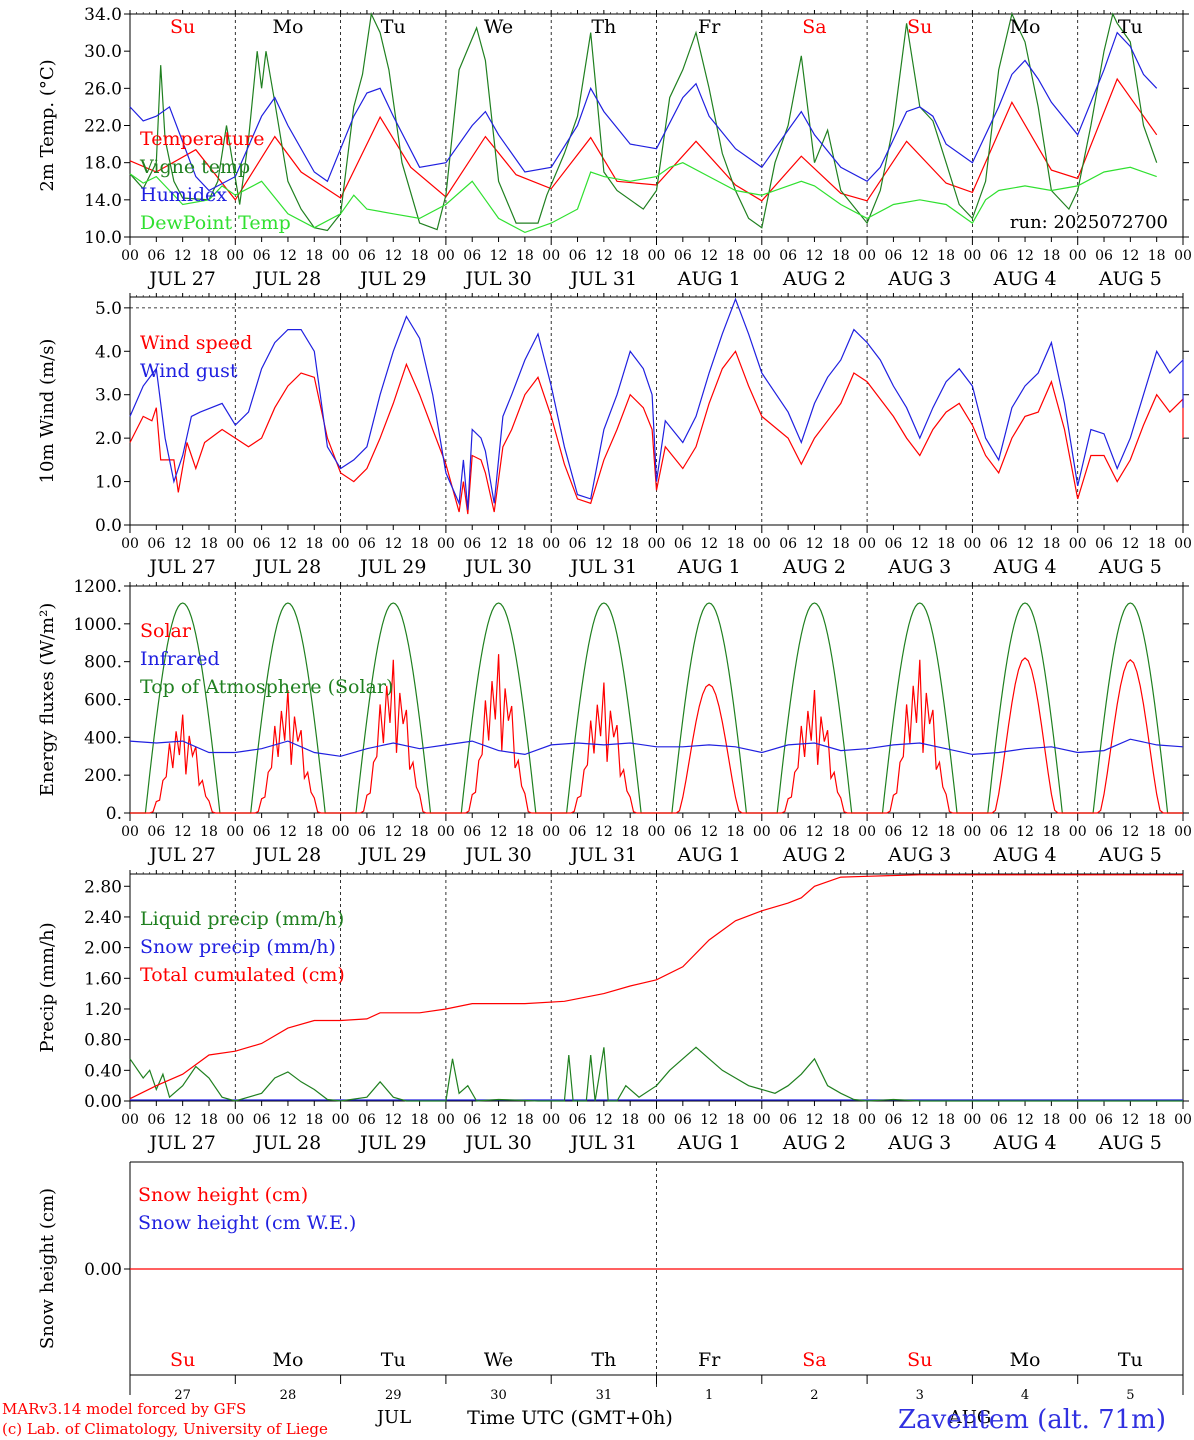 This screenshot has width=1194, height=1440. I want to click on day-name-label: Th, so click(603, 27).